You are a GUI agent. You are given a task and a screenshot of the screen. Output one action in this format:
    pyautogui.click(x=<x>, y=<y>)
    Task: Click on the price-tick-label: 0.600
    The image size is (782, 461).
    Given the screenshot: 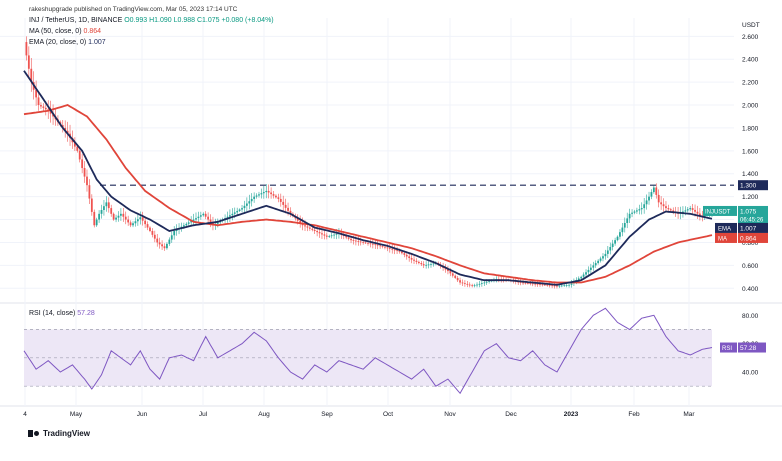 What is the action you would take?
    pyautogui.click(x=750, y=266)
    